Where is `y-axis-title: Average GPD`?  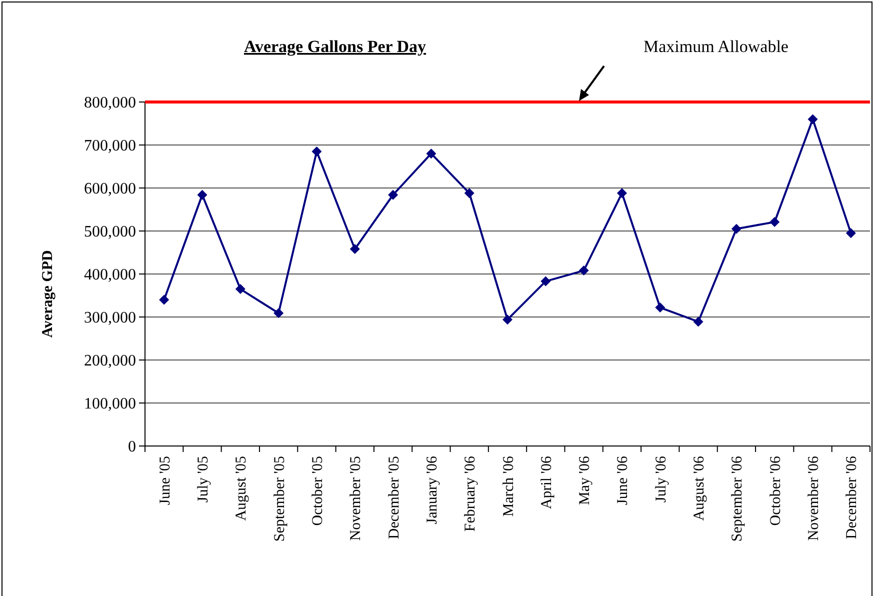 y-axis-title: Average GPD is located at coordinates (48, 294).